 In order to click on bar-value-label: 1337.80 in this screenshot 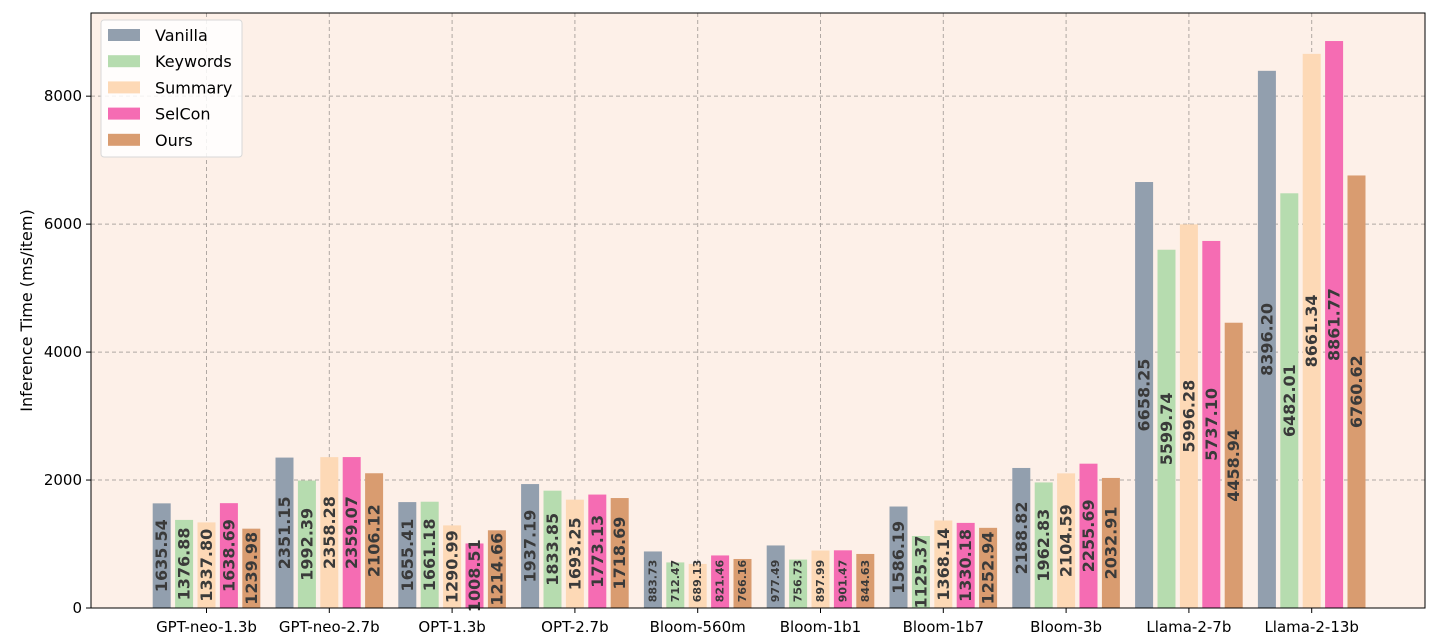, I will do `click(206, 565)`.